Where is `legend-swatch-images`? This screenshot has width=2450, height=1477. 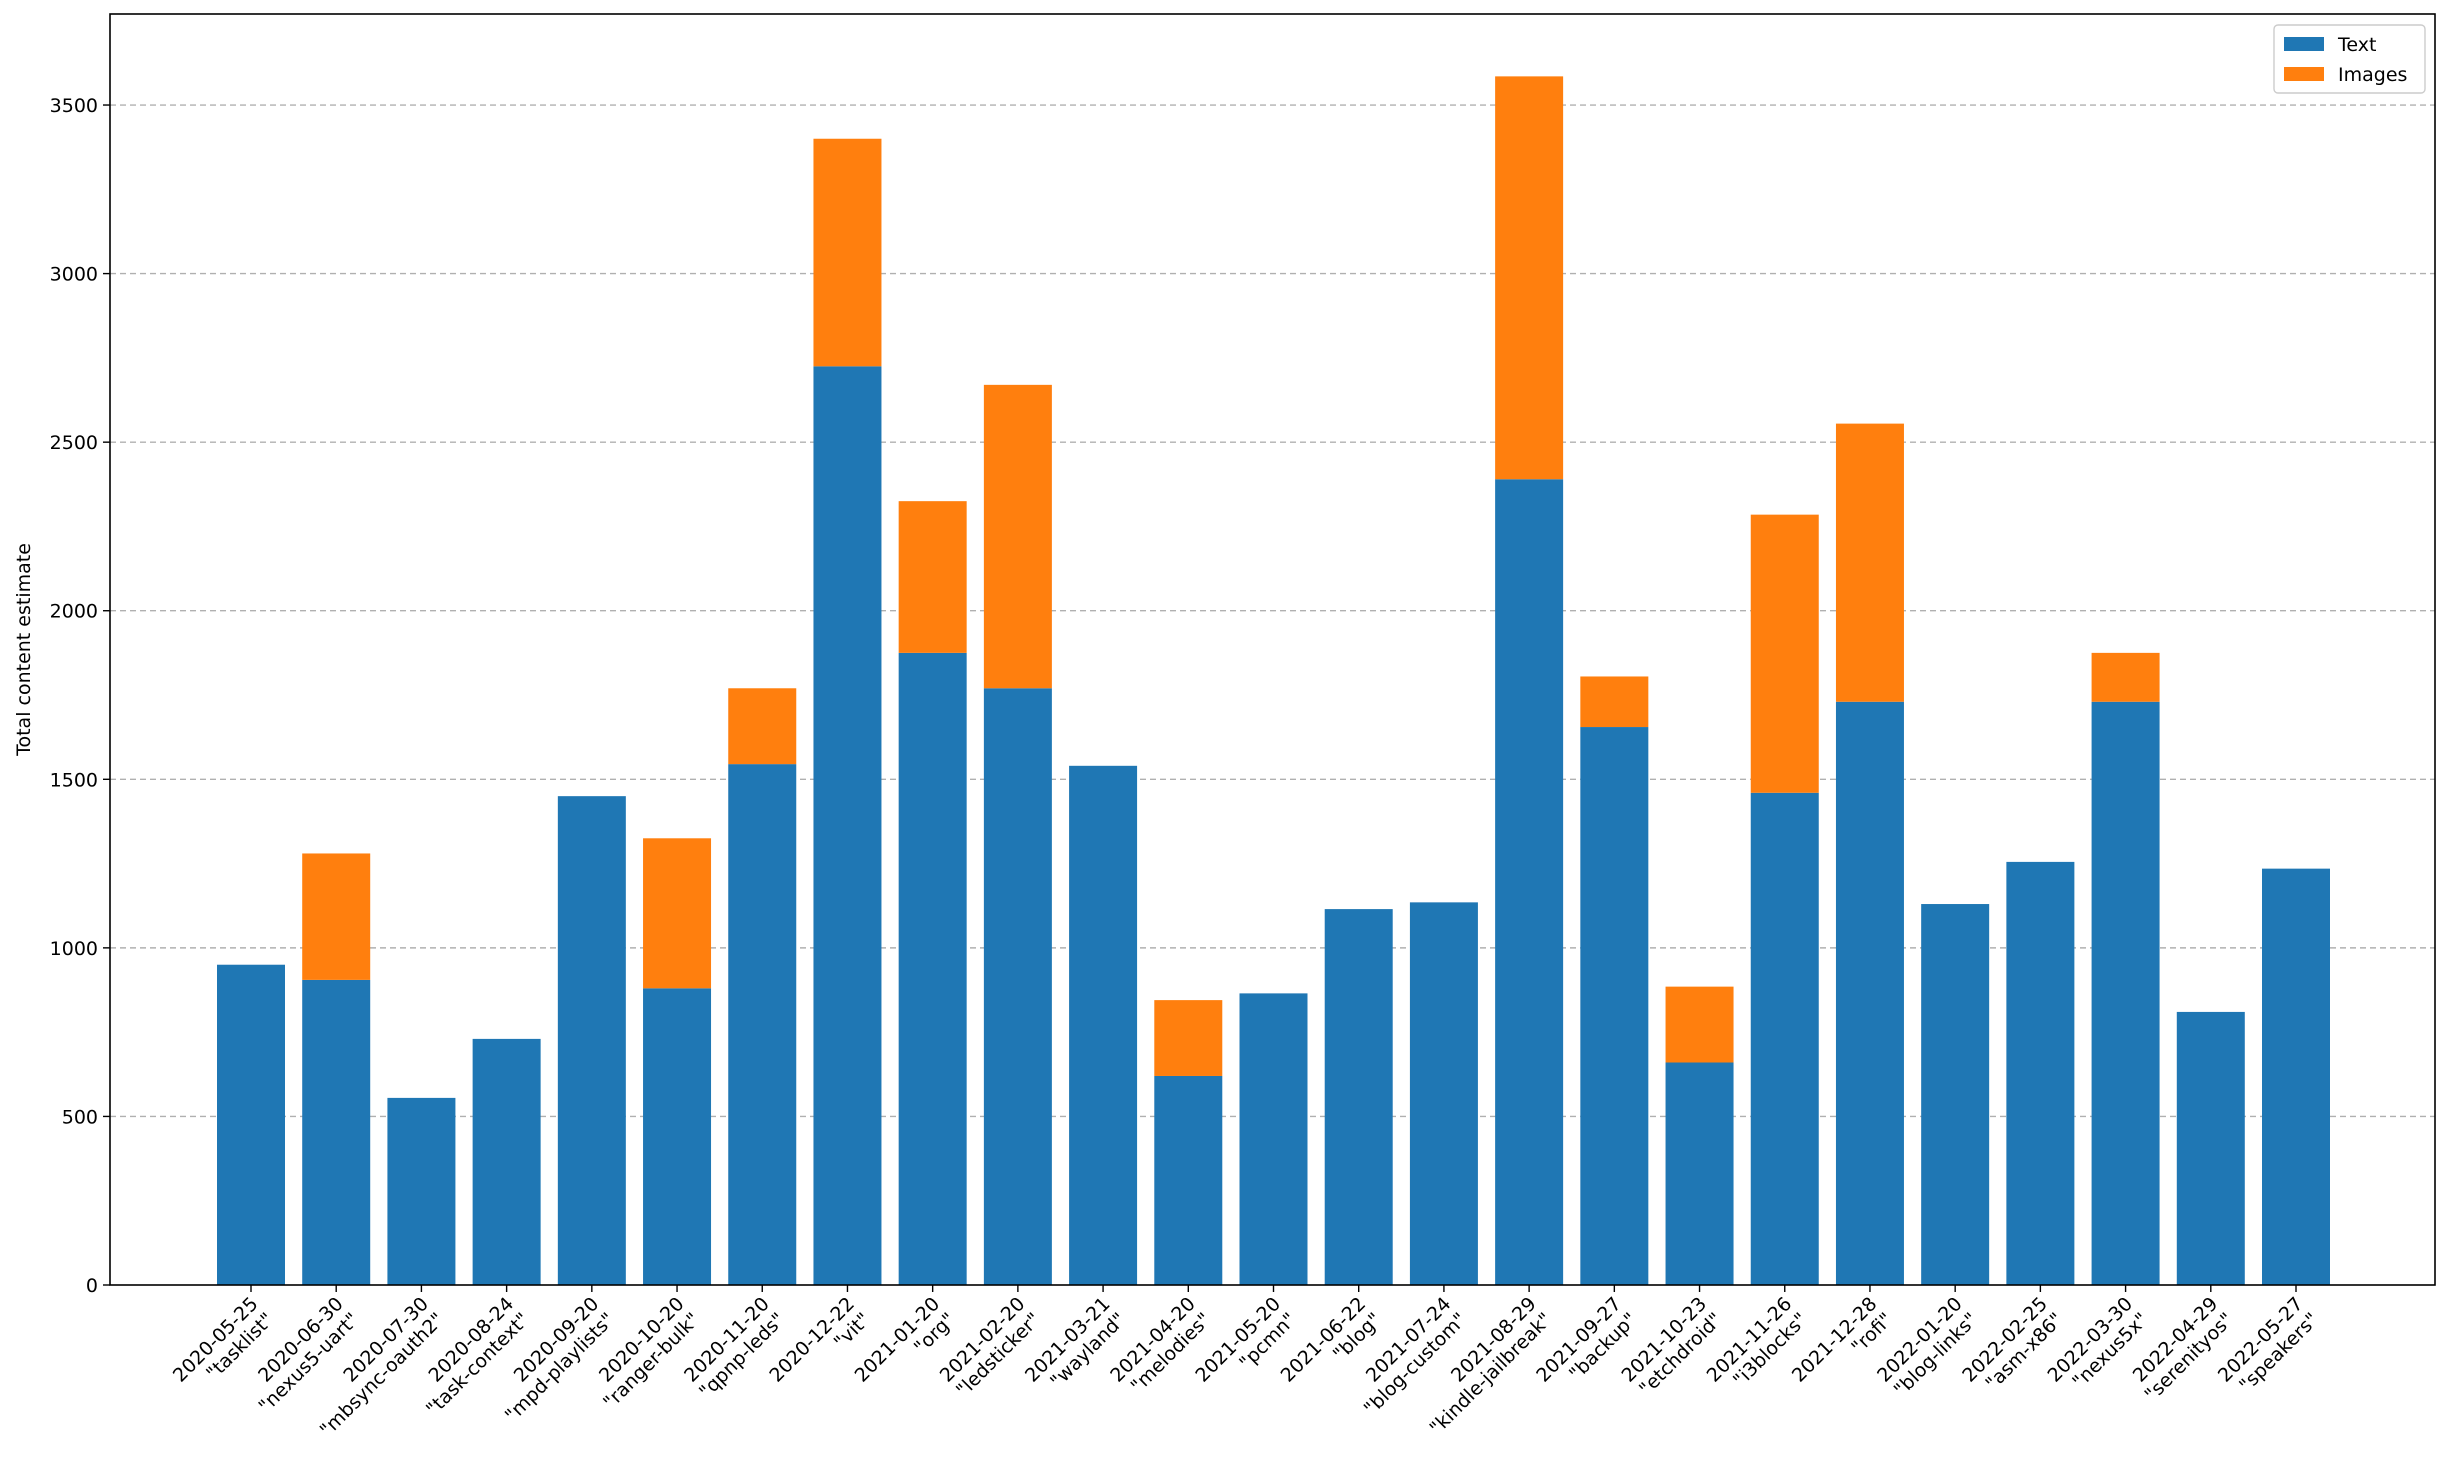
legend-swatch-images is located at coordinates (2304, 74).